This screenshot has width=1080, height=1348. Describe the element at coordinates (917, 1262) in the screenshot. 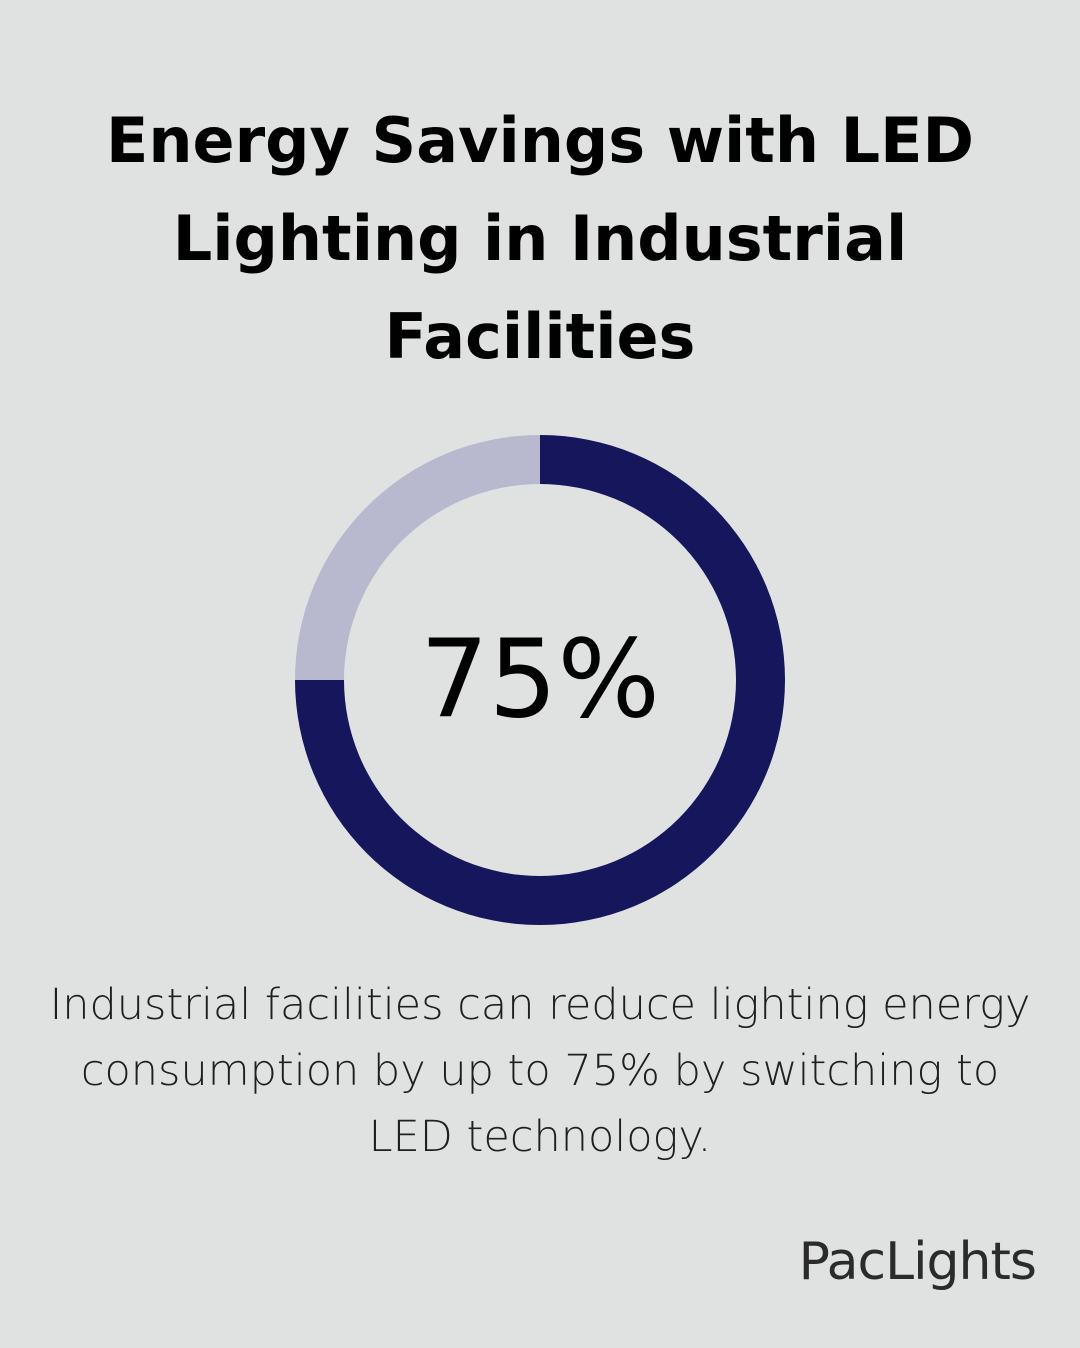

I see `paclights-logo: PacLights` at that location.